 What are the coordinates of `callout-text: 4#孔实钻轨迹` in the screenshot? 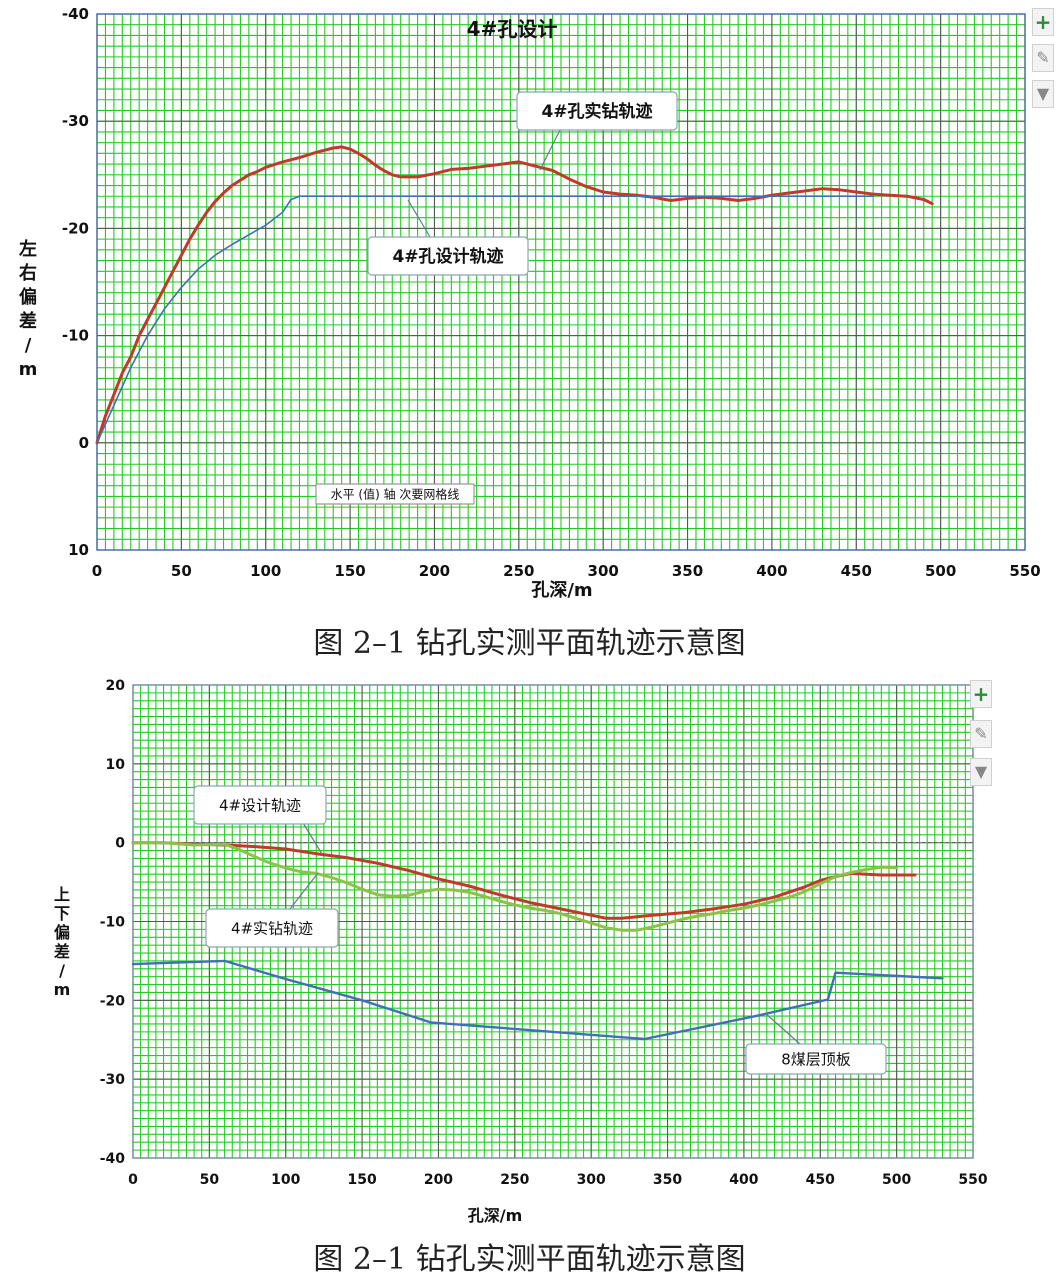 It's located at (596, 111).